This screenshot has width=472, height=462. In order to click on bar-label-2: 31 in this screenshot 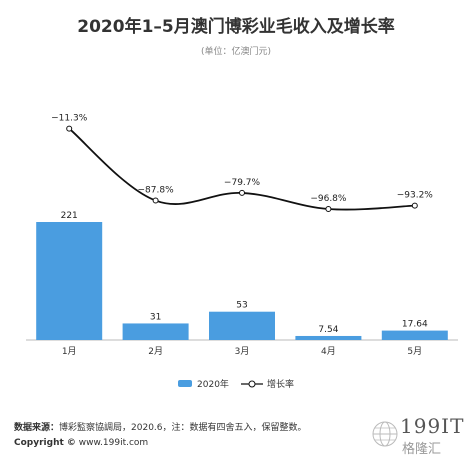, I will do `click(155, 317)`.